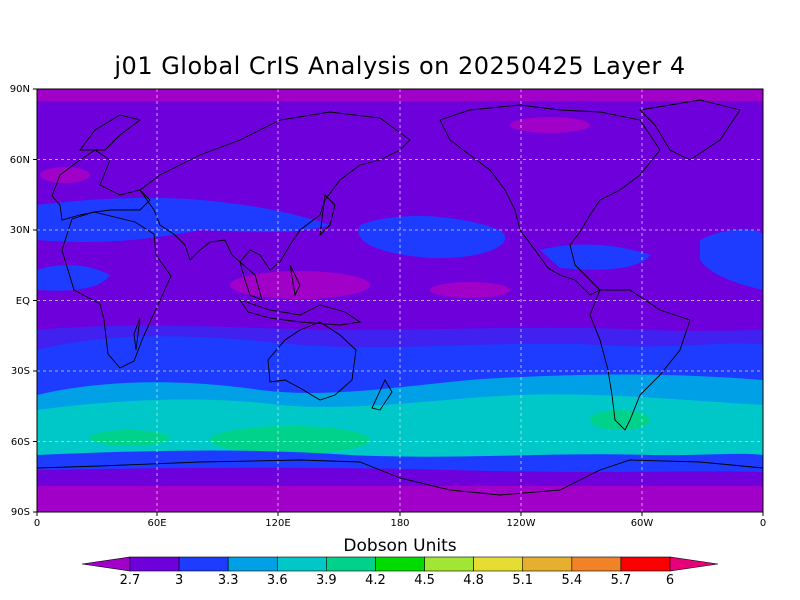  I want to click on colorbar-max-arrow, so click(694, 564).